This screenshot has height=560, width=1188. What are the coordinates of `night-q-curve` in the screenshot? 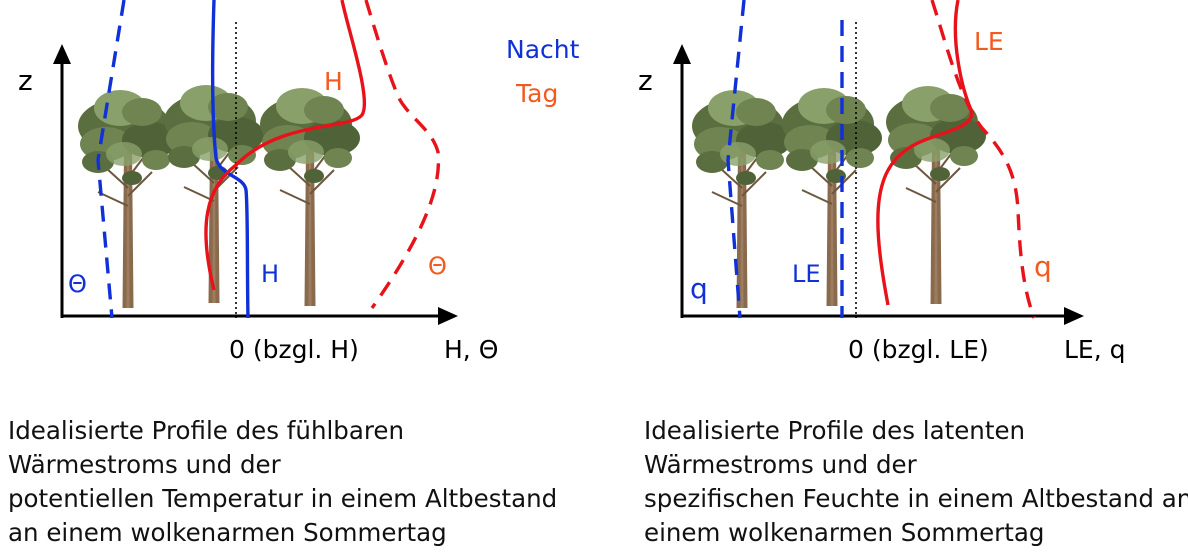 It's located at (736, 159).